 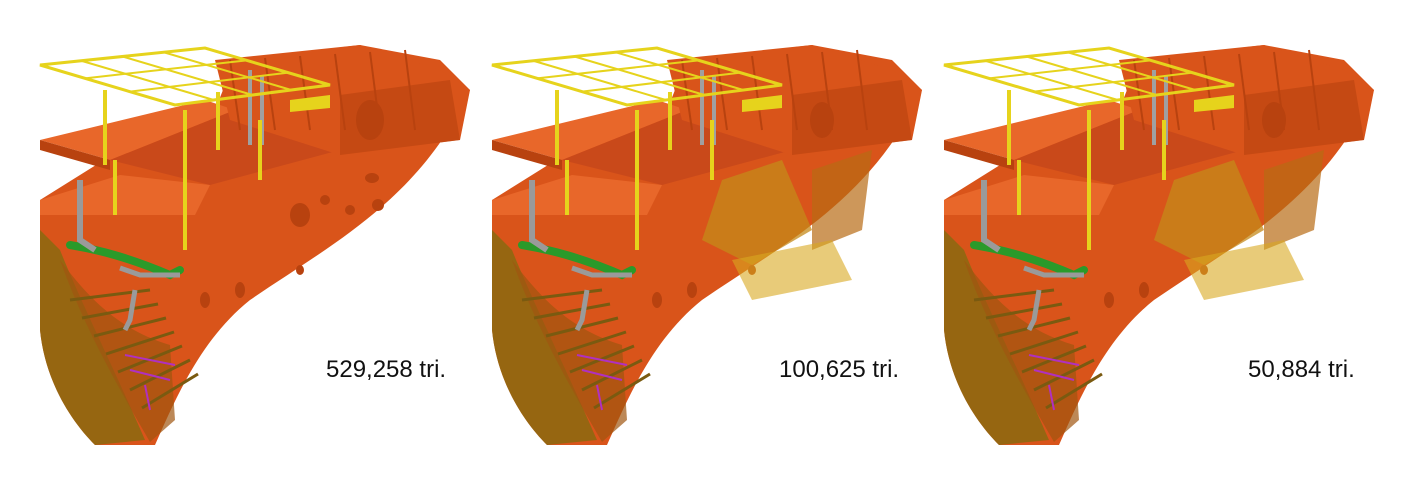 What do you see at coordinates (1301, 369) in the screenshot?
I see `triangle-count-label: 50,884 tri.` at bounding box center [1301, 369].